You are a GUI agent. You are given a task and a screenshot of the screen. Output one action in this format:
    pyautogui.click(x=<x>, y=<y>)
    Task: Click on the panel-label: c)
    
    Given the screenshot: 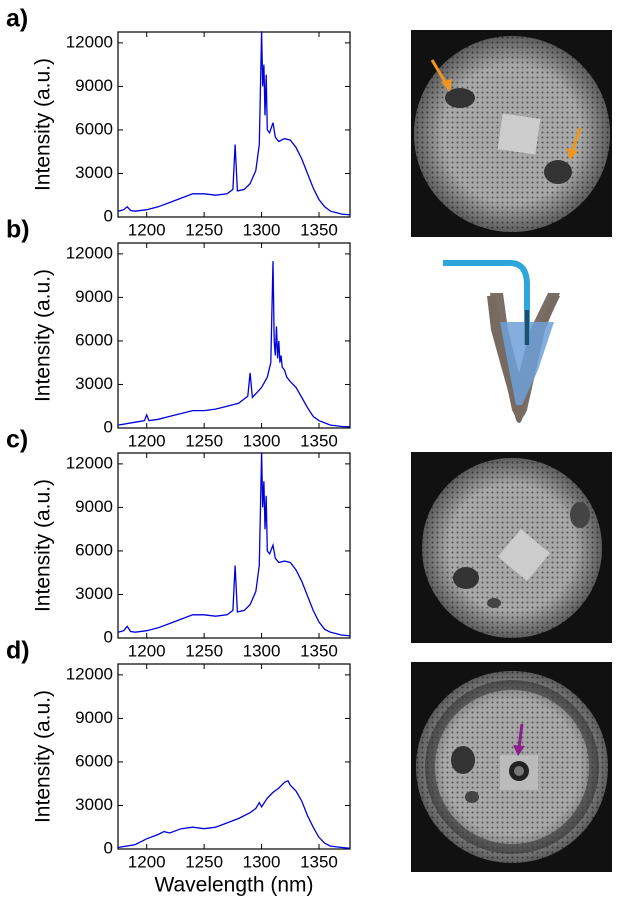 What is the action you would take?
    pyautogui.click(x=17, y=440)
    